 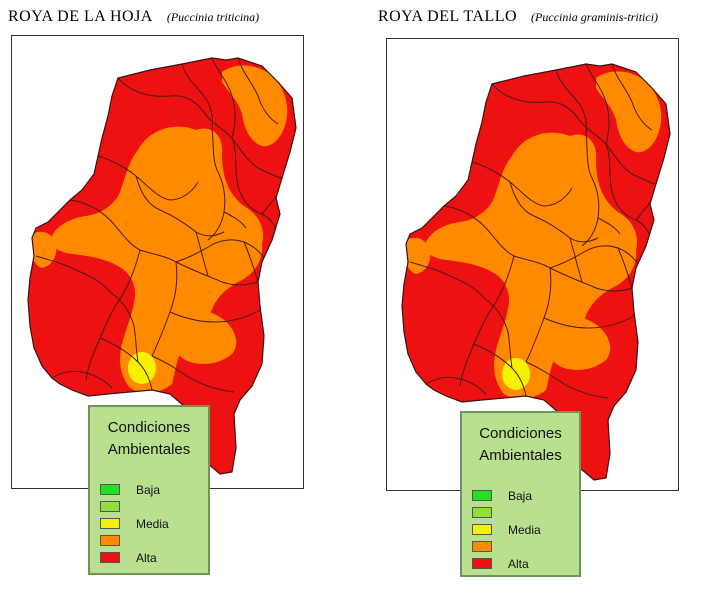 What do you see at coordinates (448, 16) in the screenshot?
I see `title-main: ROYA DEL TALLO` at bounding box center [448, 16].